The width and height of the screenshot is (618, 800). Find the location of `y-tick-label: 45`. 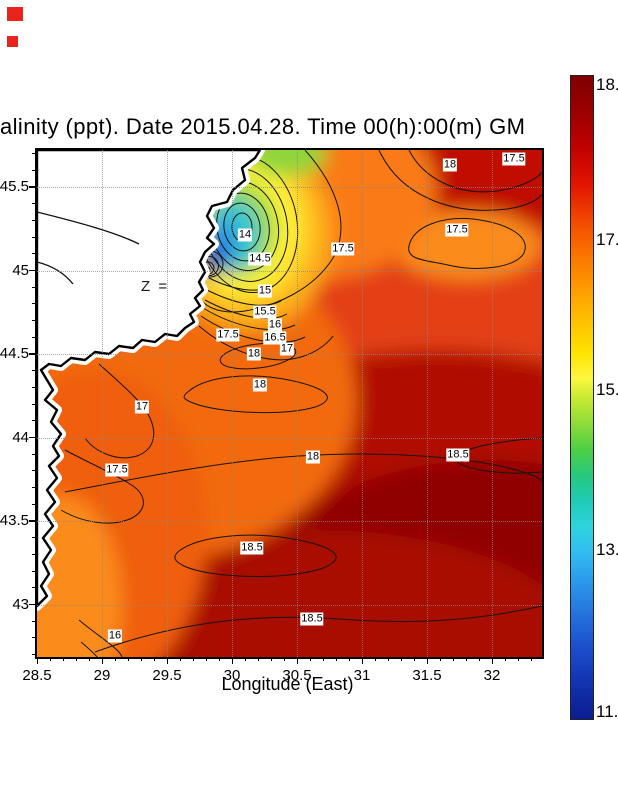

y-tick-label: 45 is located at coordinates (20, 270).